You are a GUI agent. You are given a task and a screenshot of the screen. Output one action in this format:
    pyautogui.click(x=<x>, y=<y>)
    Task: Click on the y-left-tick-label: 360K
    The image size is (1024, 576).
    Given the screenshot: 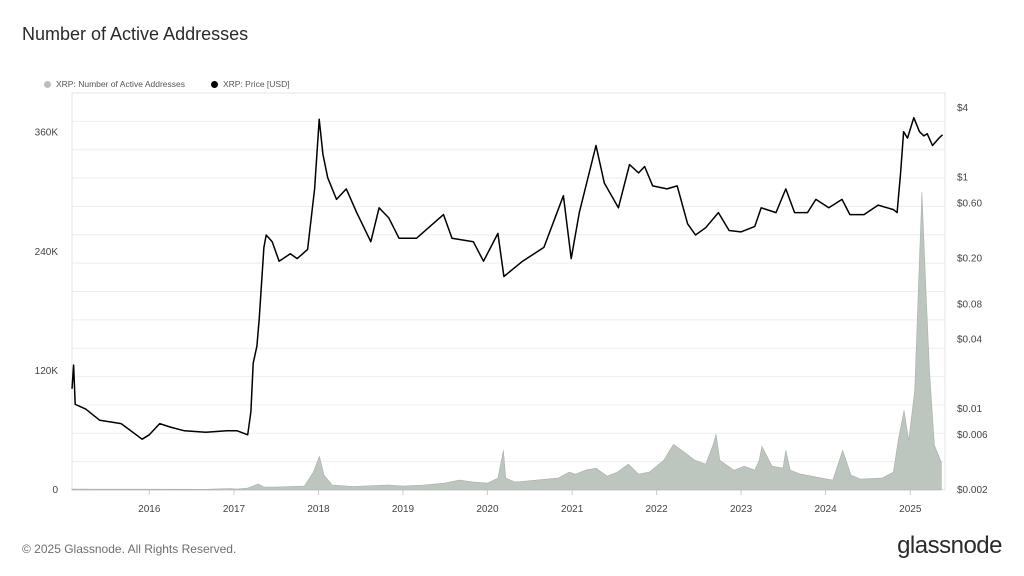 What is the action you would take?
    pyautogui.click(x=47, y=133)
    